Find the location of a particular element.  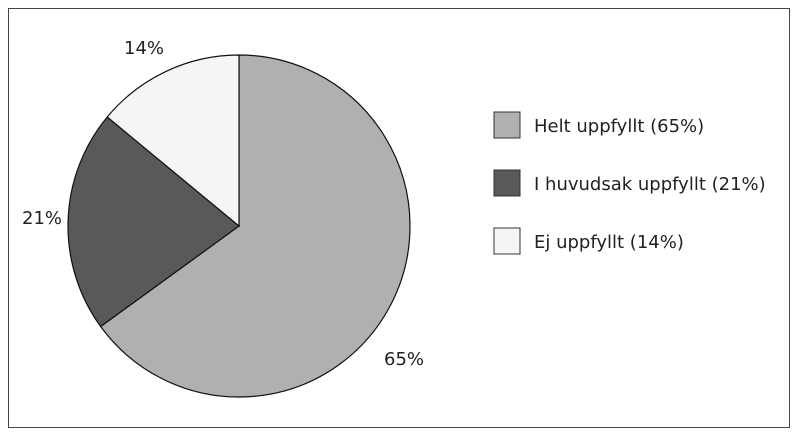

pie-slice-ej is located at coordinates (173, 141).